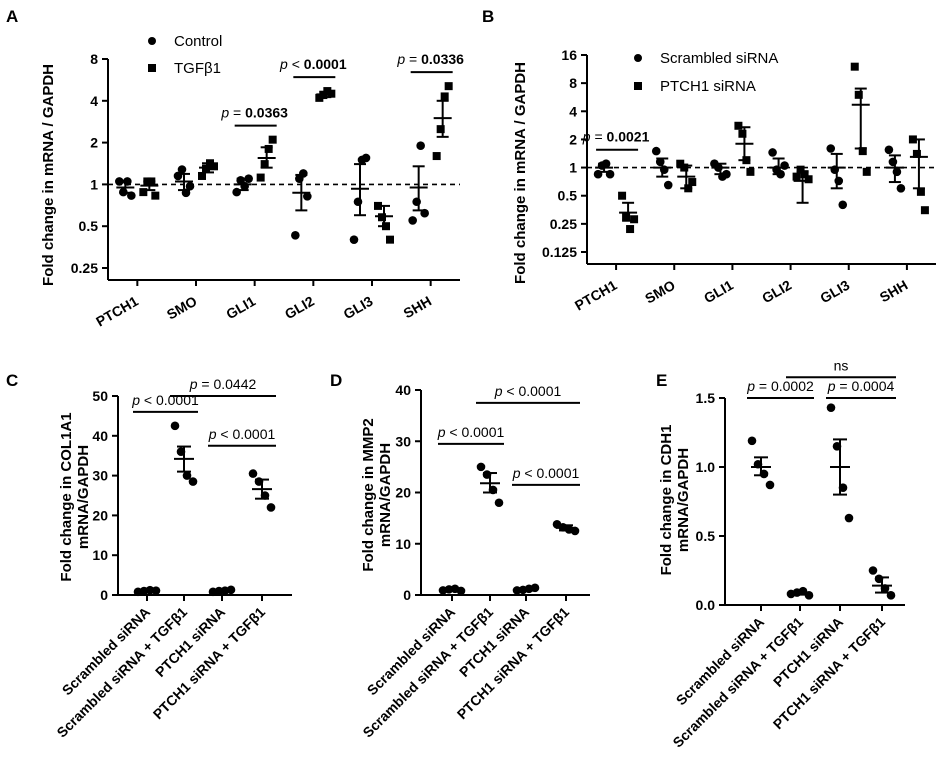 Image resolution: width=948 pixels, height=768 pixels. I want to click on y-tick-label: 1.5, so click(706, 398).